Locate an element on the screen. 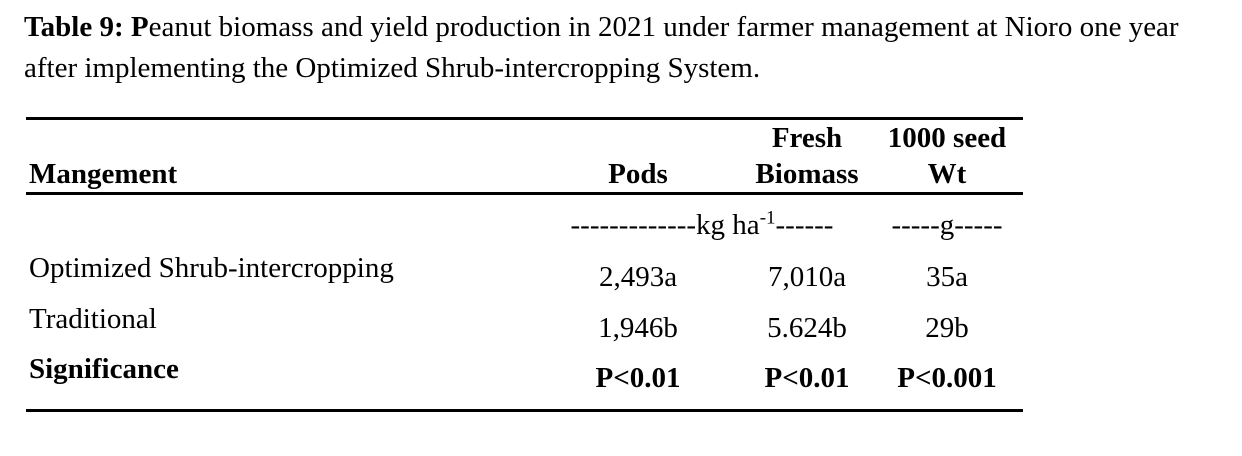 The width and height of the screenshot is (1242, 456). cell-fresh-biomass-value: 7,010a is located at coordinates (807, 276).